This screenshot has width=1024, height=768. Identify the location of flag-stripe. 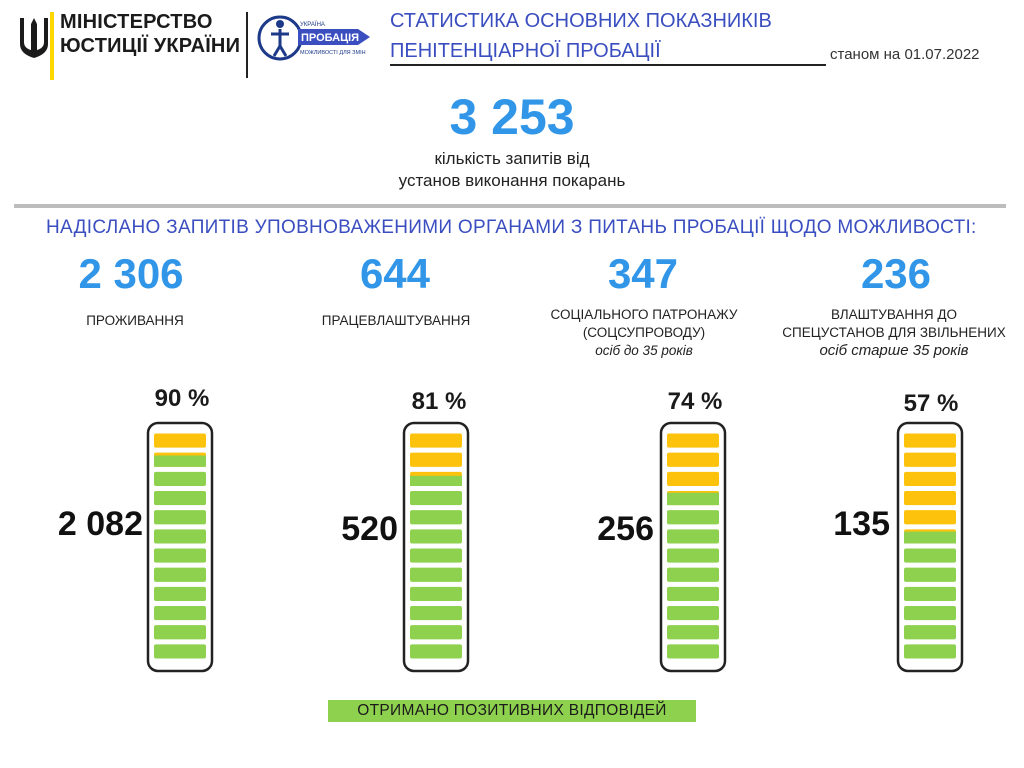
(52, 46).